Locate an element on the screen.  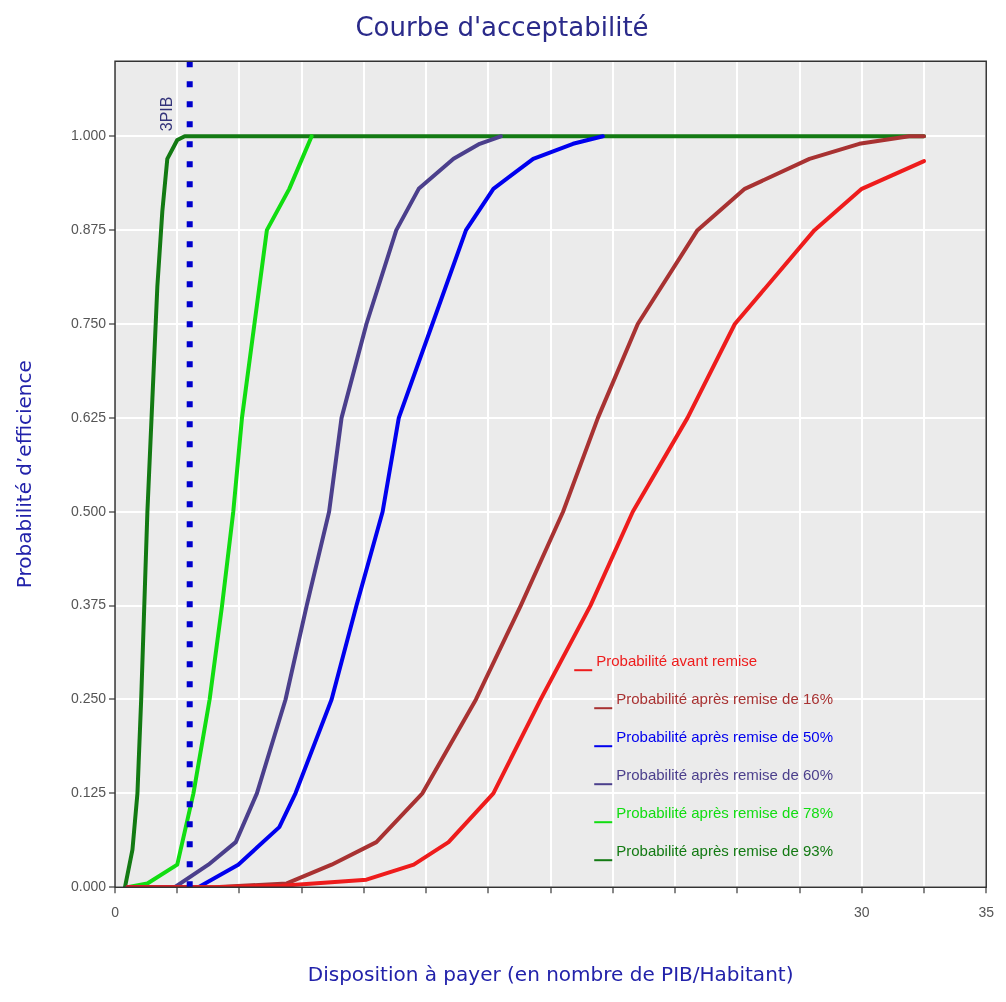
ref-line-label: 3PIB is located at coordinates (167, 114).